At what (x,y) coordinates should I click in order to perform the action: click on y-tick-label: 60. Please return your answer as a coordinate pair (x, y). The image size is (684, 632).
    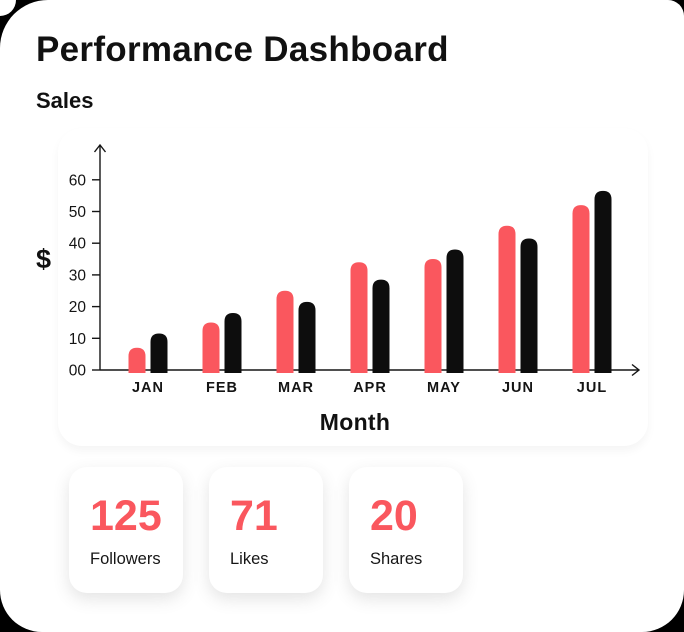
    Looking at the image, I should click on (78, 180).